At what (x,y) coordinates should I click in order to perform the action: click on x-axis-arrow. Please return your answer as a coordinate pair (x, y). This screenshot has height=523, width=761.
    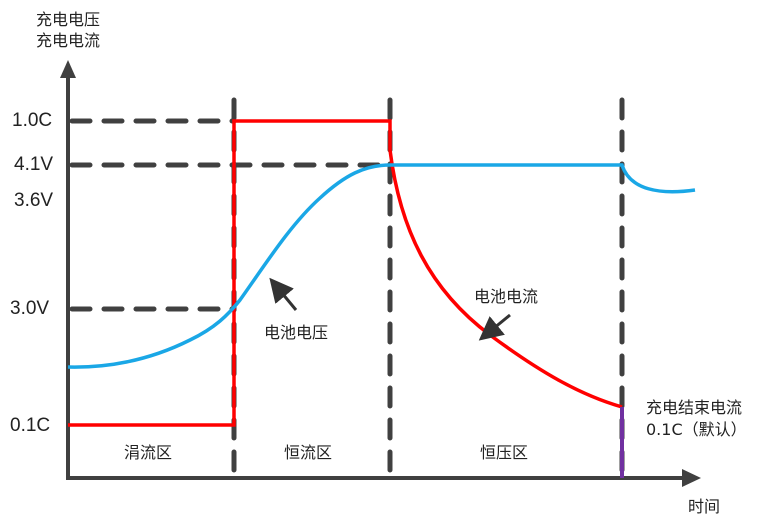
    Looking at the image, I should click on (691, 478).